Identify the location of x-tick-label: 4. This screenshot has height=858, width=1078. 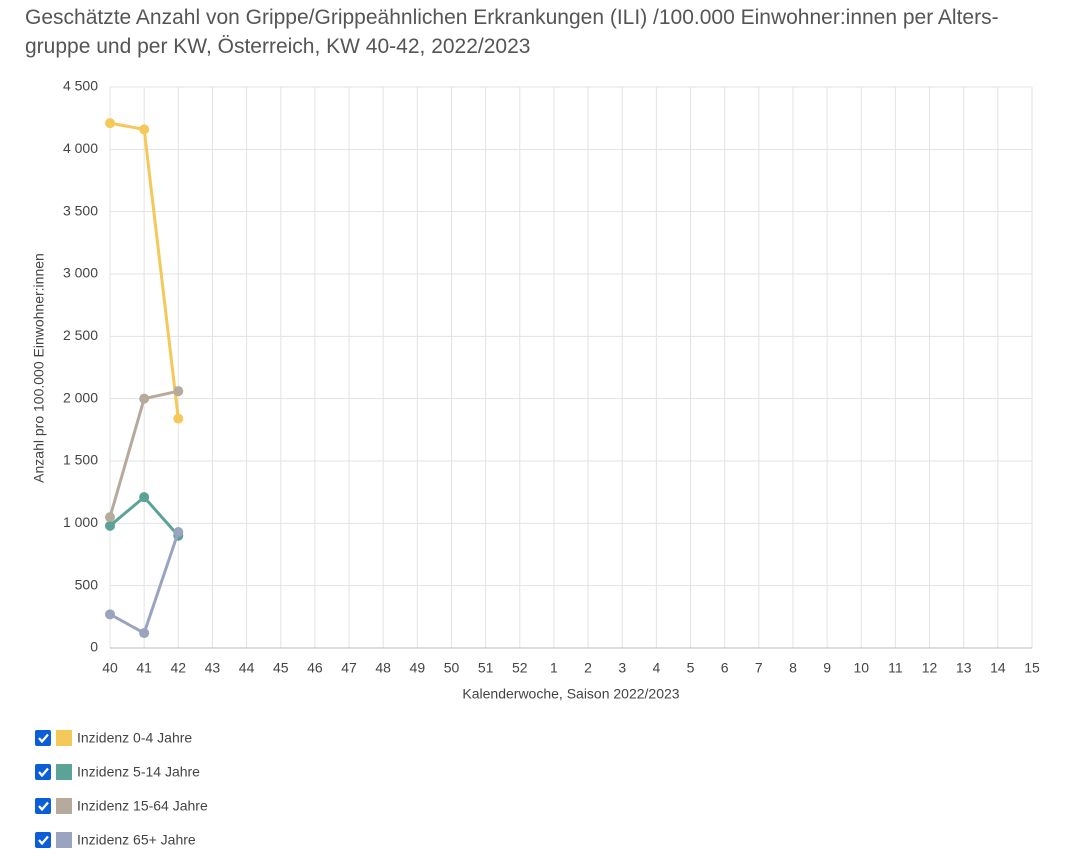
(656, 668).